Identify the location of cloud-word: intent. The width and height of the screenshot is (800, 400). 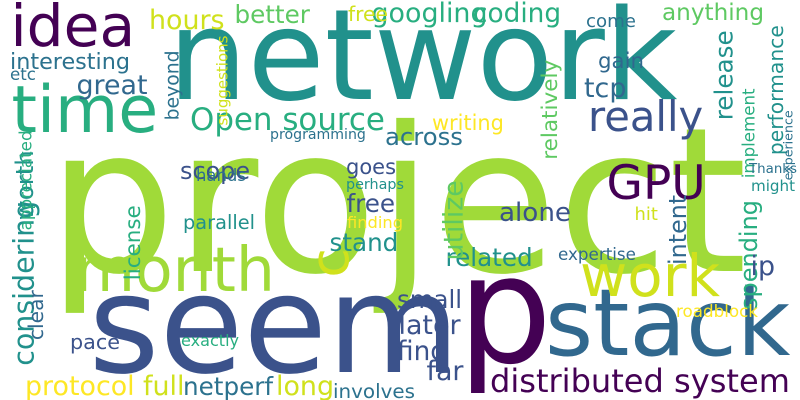
(678, 229).